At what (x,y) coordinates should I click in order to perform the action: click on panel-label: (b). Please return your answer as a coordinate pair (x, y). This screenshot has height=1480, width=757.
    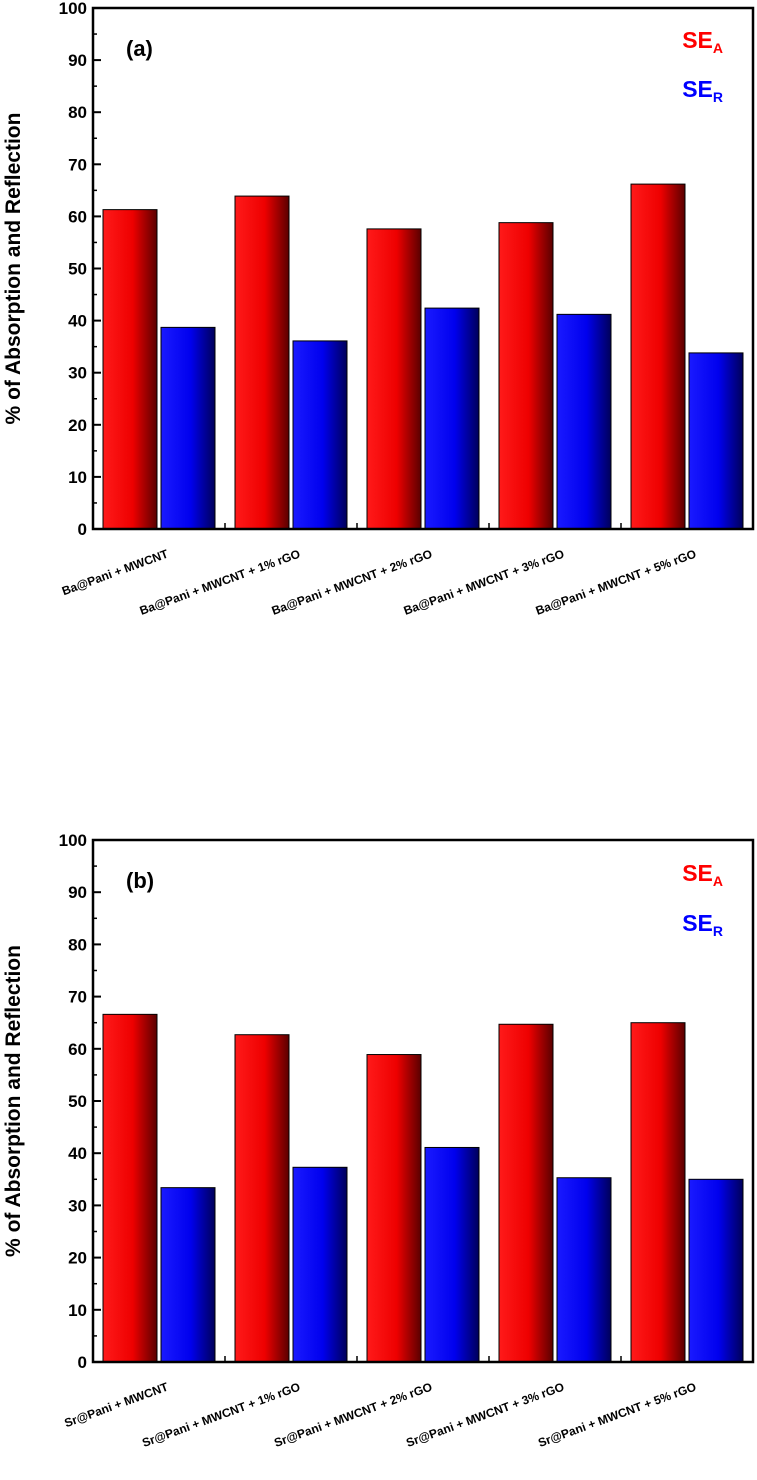
    Looking at the image, I should click on (140, 880).